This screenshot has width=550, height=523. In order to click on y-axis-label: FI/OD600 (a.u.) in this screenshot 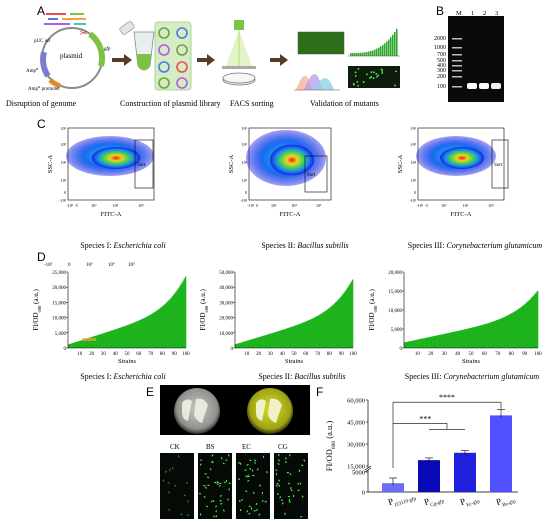, I will do `click(37, 310)`.